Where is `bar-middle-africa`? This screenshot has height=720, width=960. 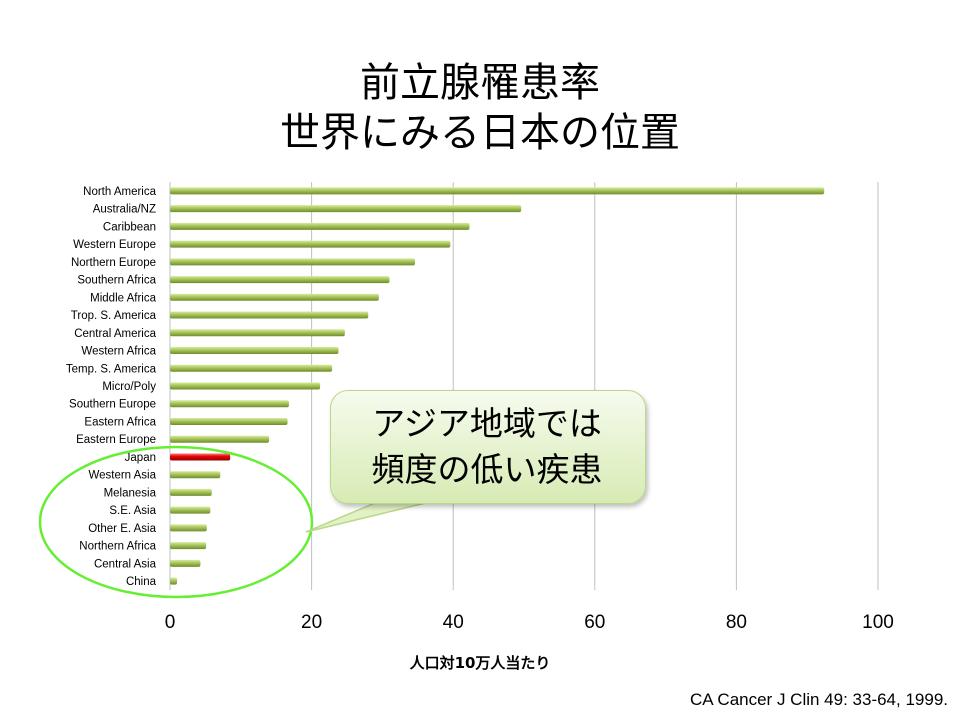
bar-middle-africa is located at coordinates (274, 297).